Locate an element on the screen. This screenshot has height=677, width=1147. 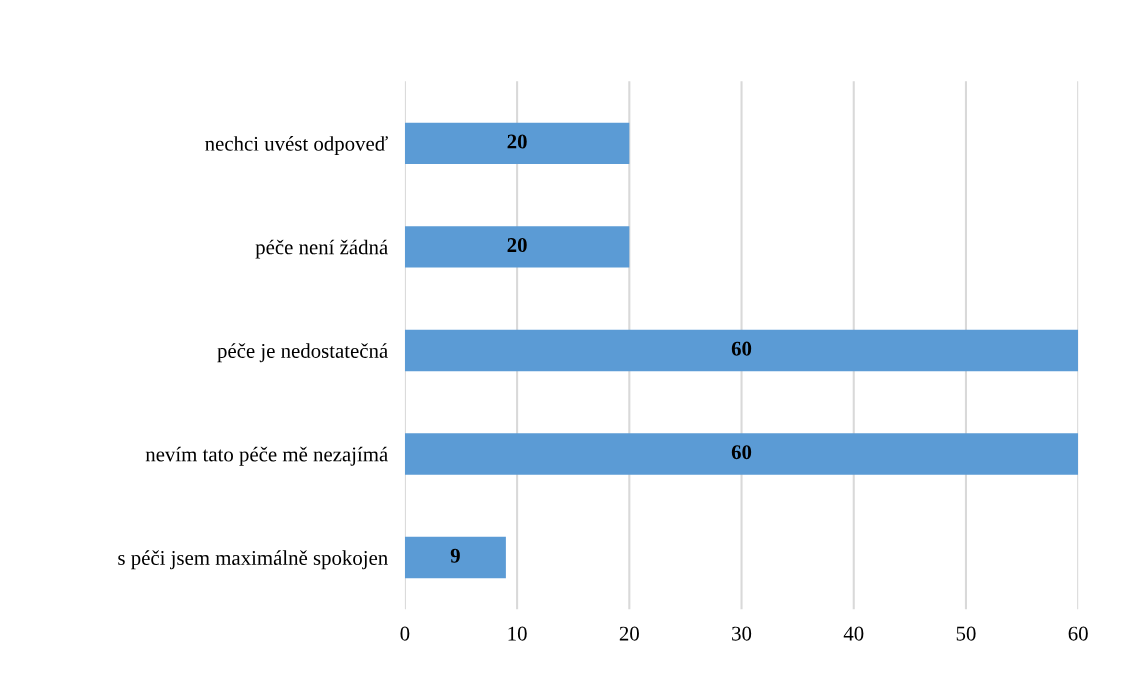
y-tick-label: péče je nedostatečná is located at coordinates (302, 353).